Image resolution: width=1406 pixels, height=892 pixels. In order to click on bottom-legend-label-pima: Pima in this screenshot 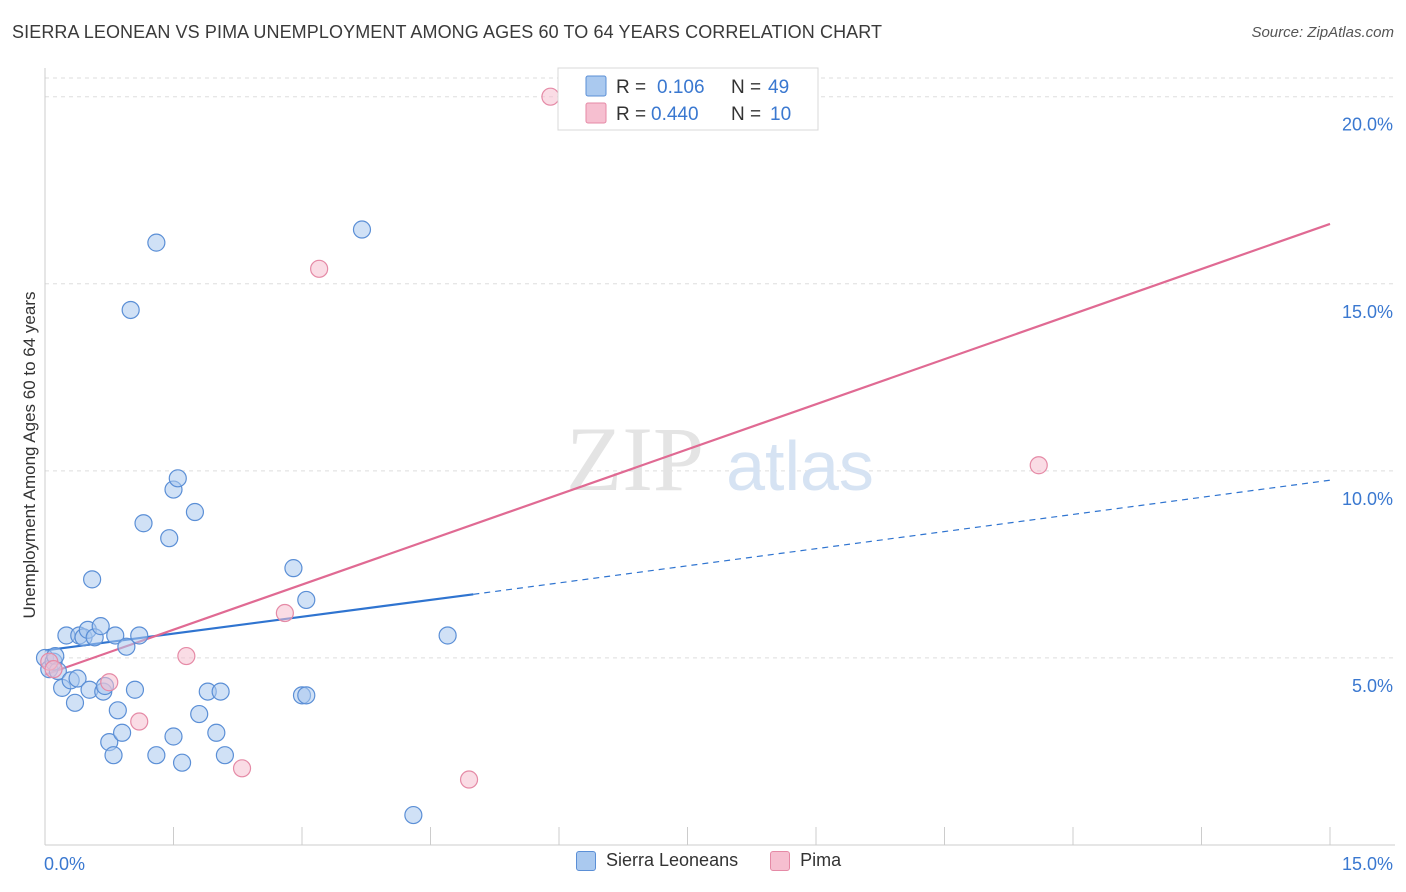, I will do `click(821, 860)`.